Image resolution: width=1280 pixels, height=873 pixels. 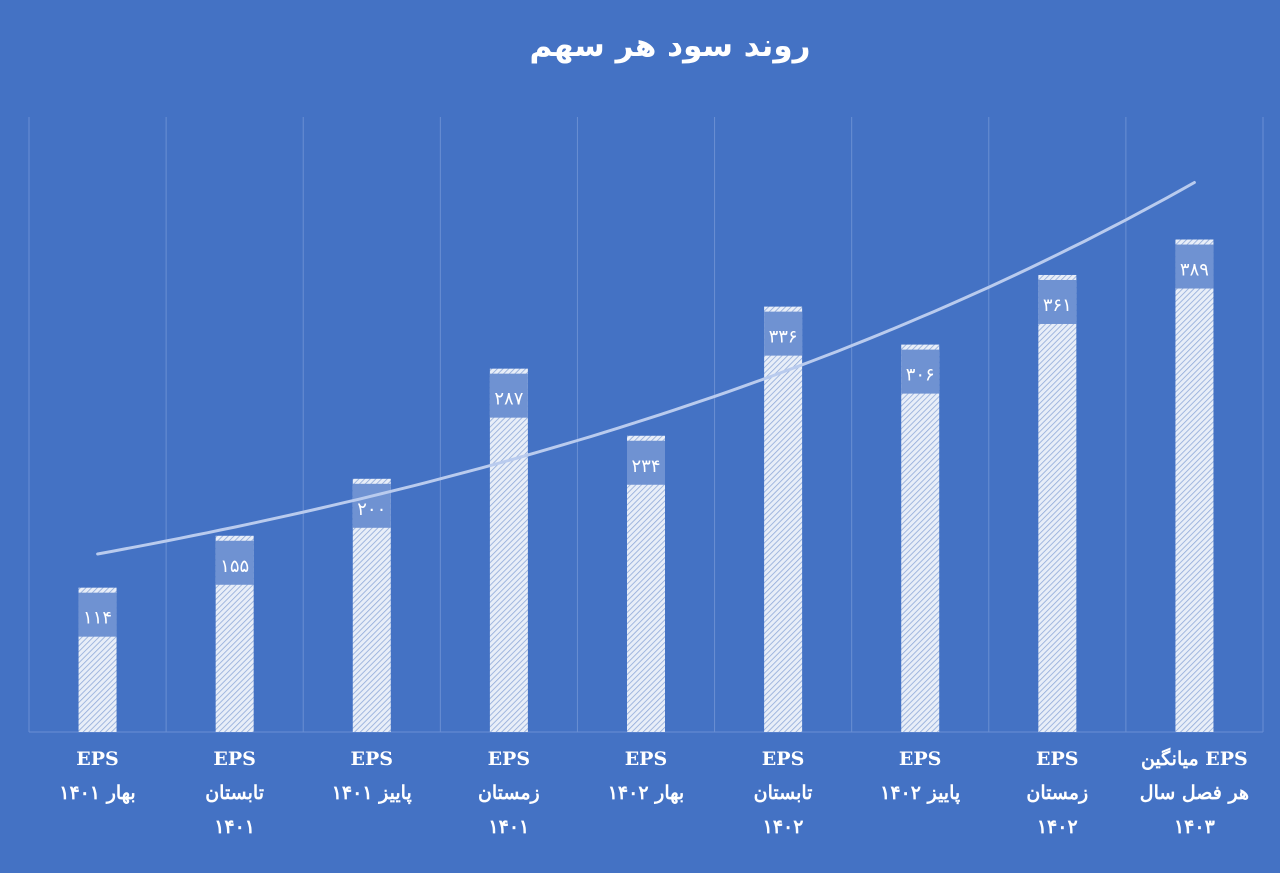 What do you see at coordinates (1194, 793) in the screenshot?
I see `x-tick-label: EPS میانگین هر فصل سال ۱۴۰۳` at bounding box center [1194, 793].